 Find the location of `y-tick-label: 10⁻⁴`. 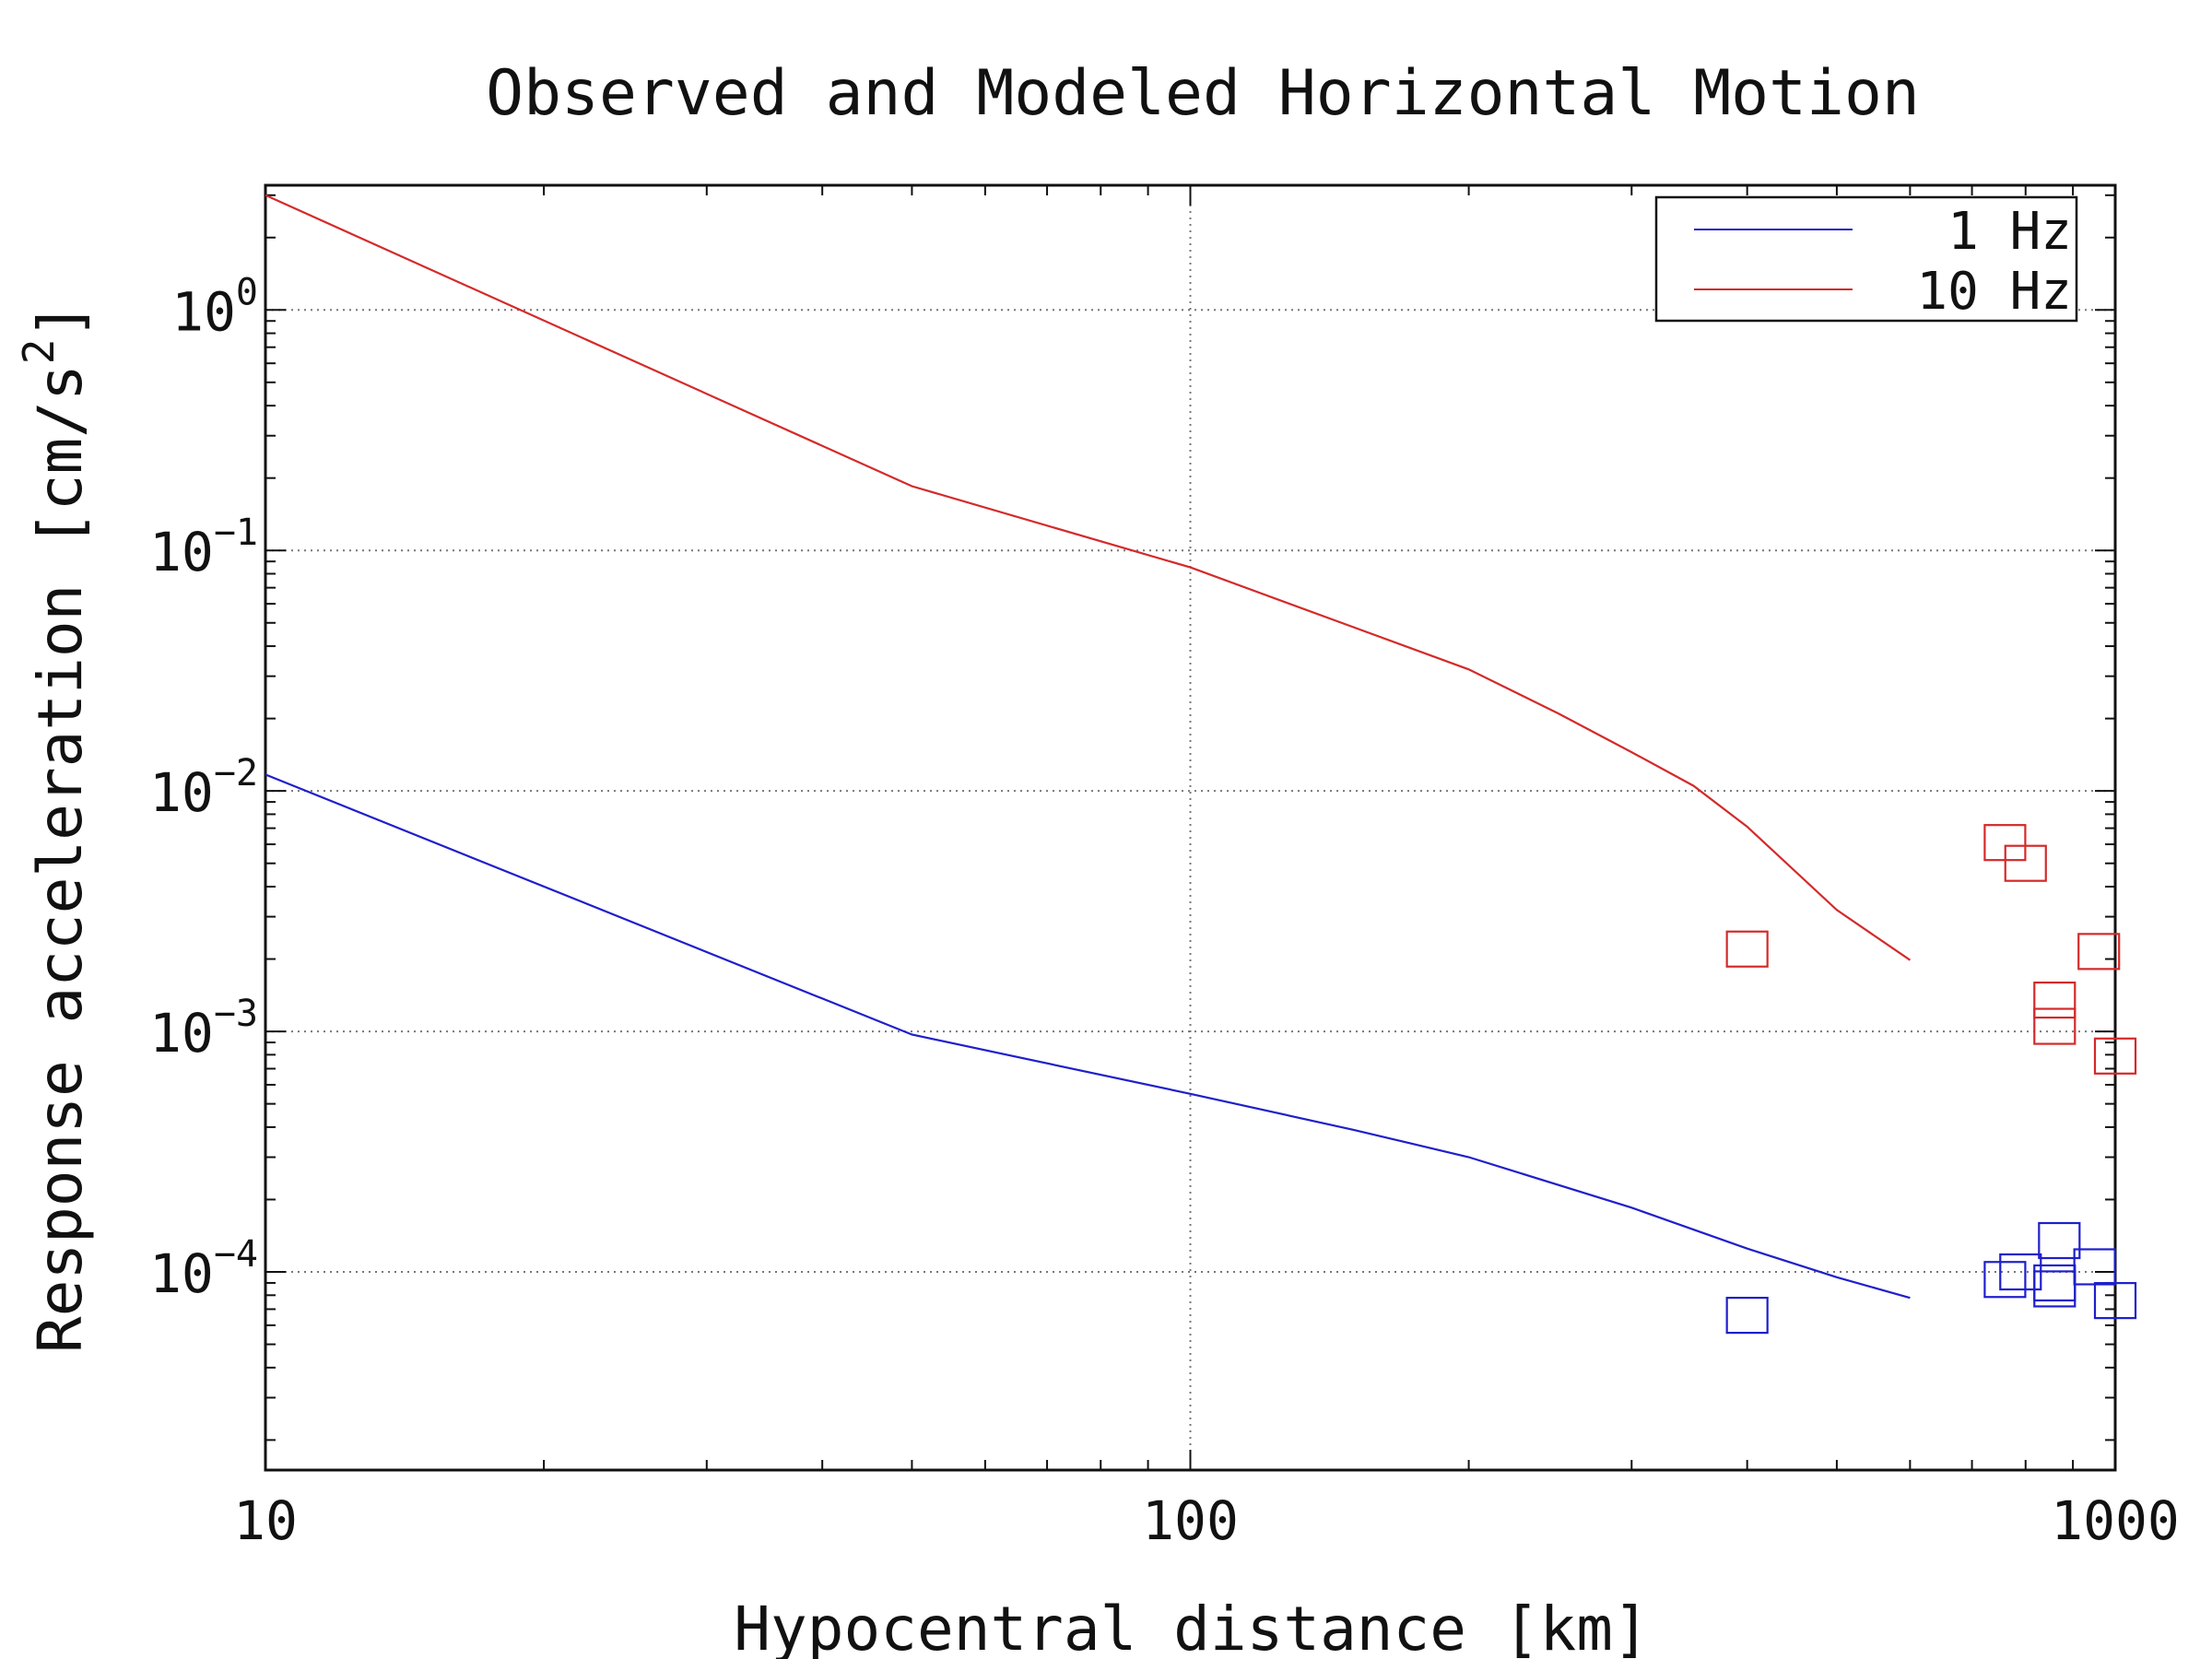

y-tick-label: 10⁻⁴ is located at coordinates (203, 1269).